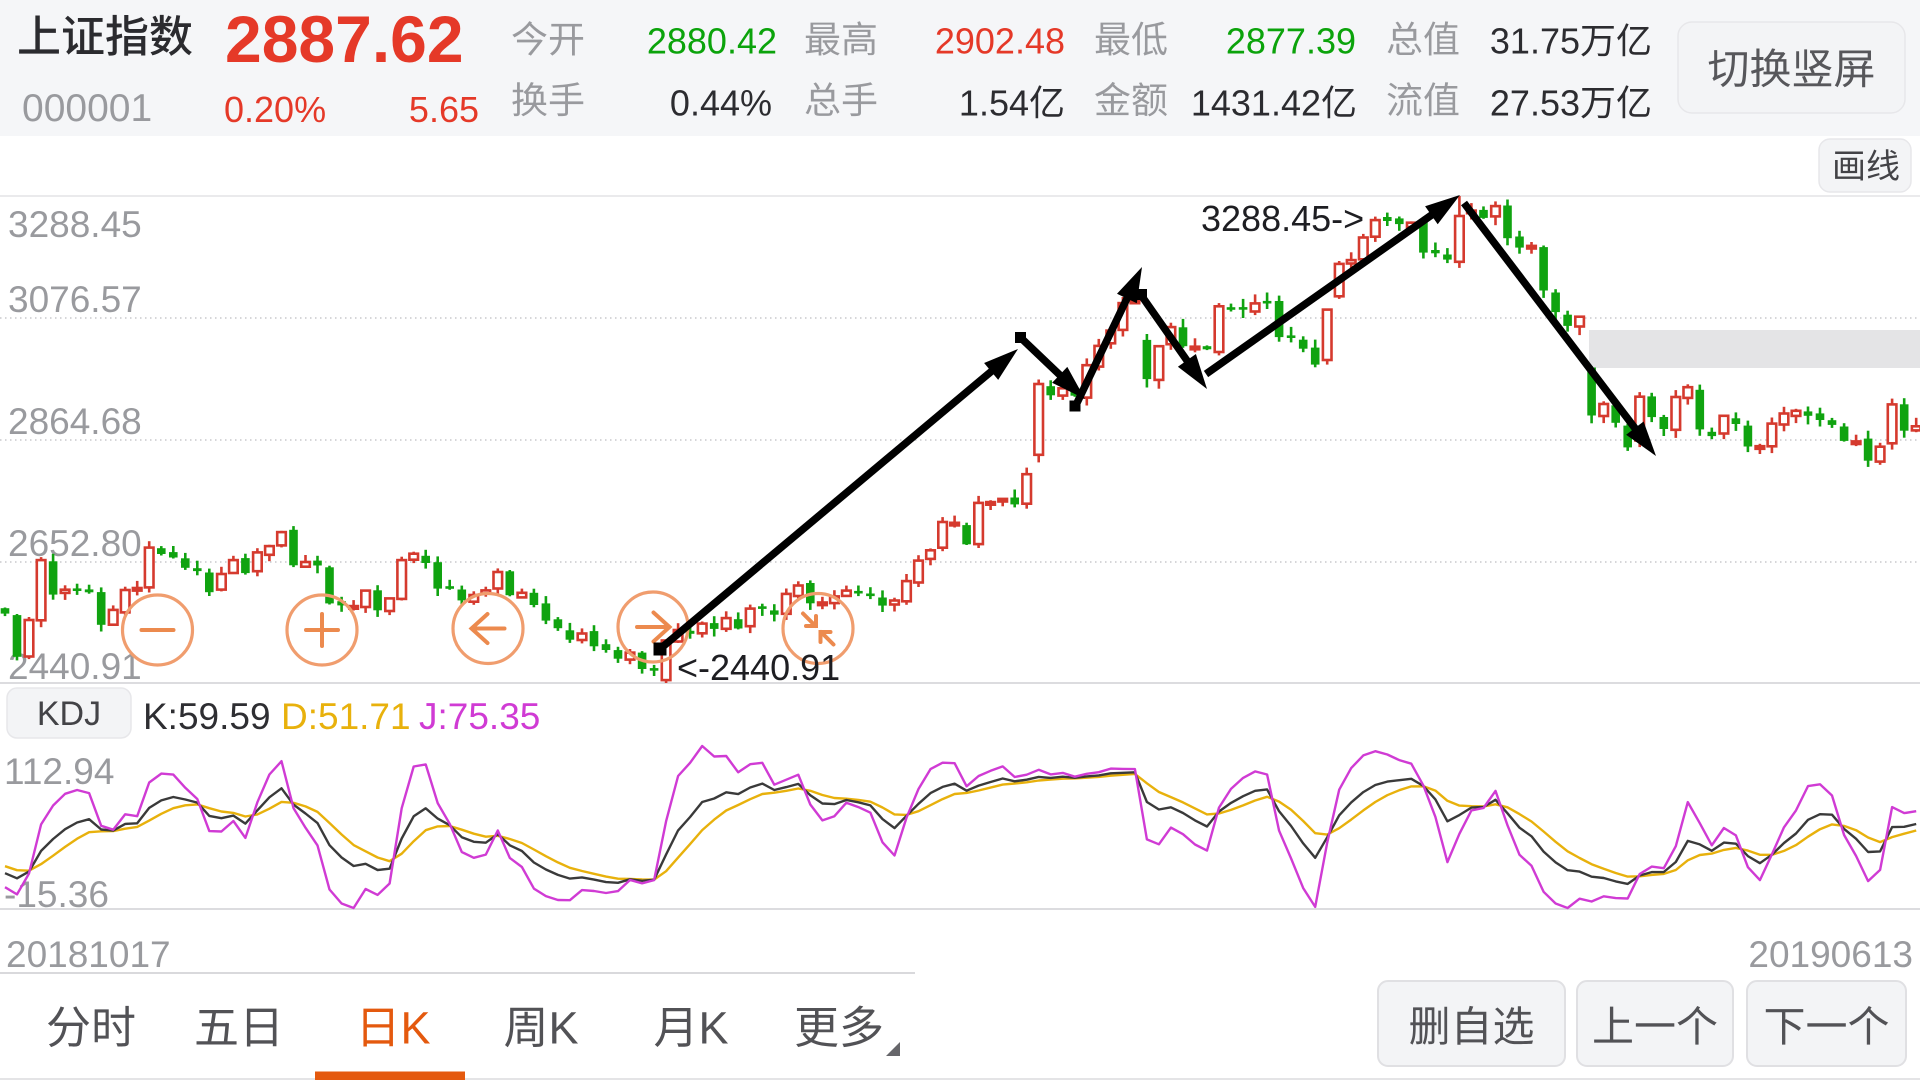 The height and width of the screenshot is (1080, 1920). What do you see at coordinates (75, 299) in the screenshot?
I see `svg-text: 3076.57` at bounding box center [75, 299].